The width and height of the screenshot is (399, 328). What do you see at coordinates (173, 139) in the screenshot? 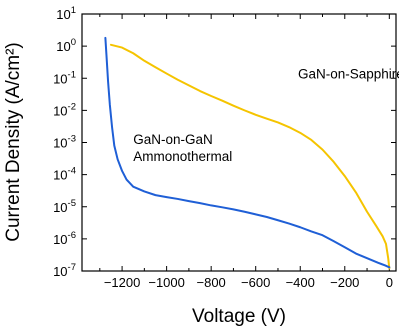
I see `annotation-label: GaN-on-GaN` at bounding box center [173, 139].